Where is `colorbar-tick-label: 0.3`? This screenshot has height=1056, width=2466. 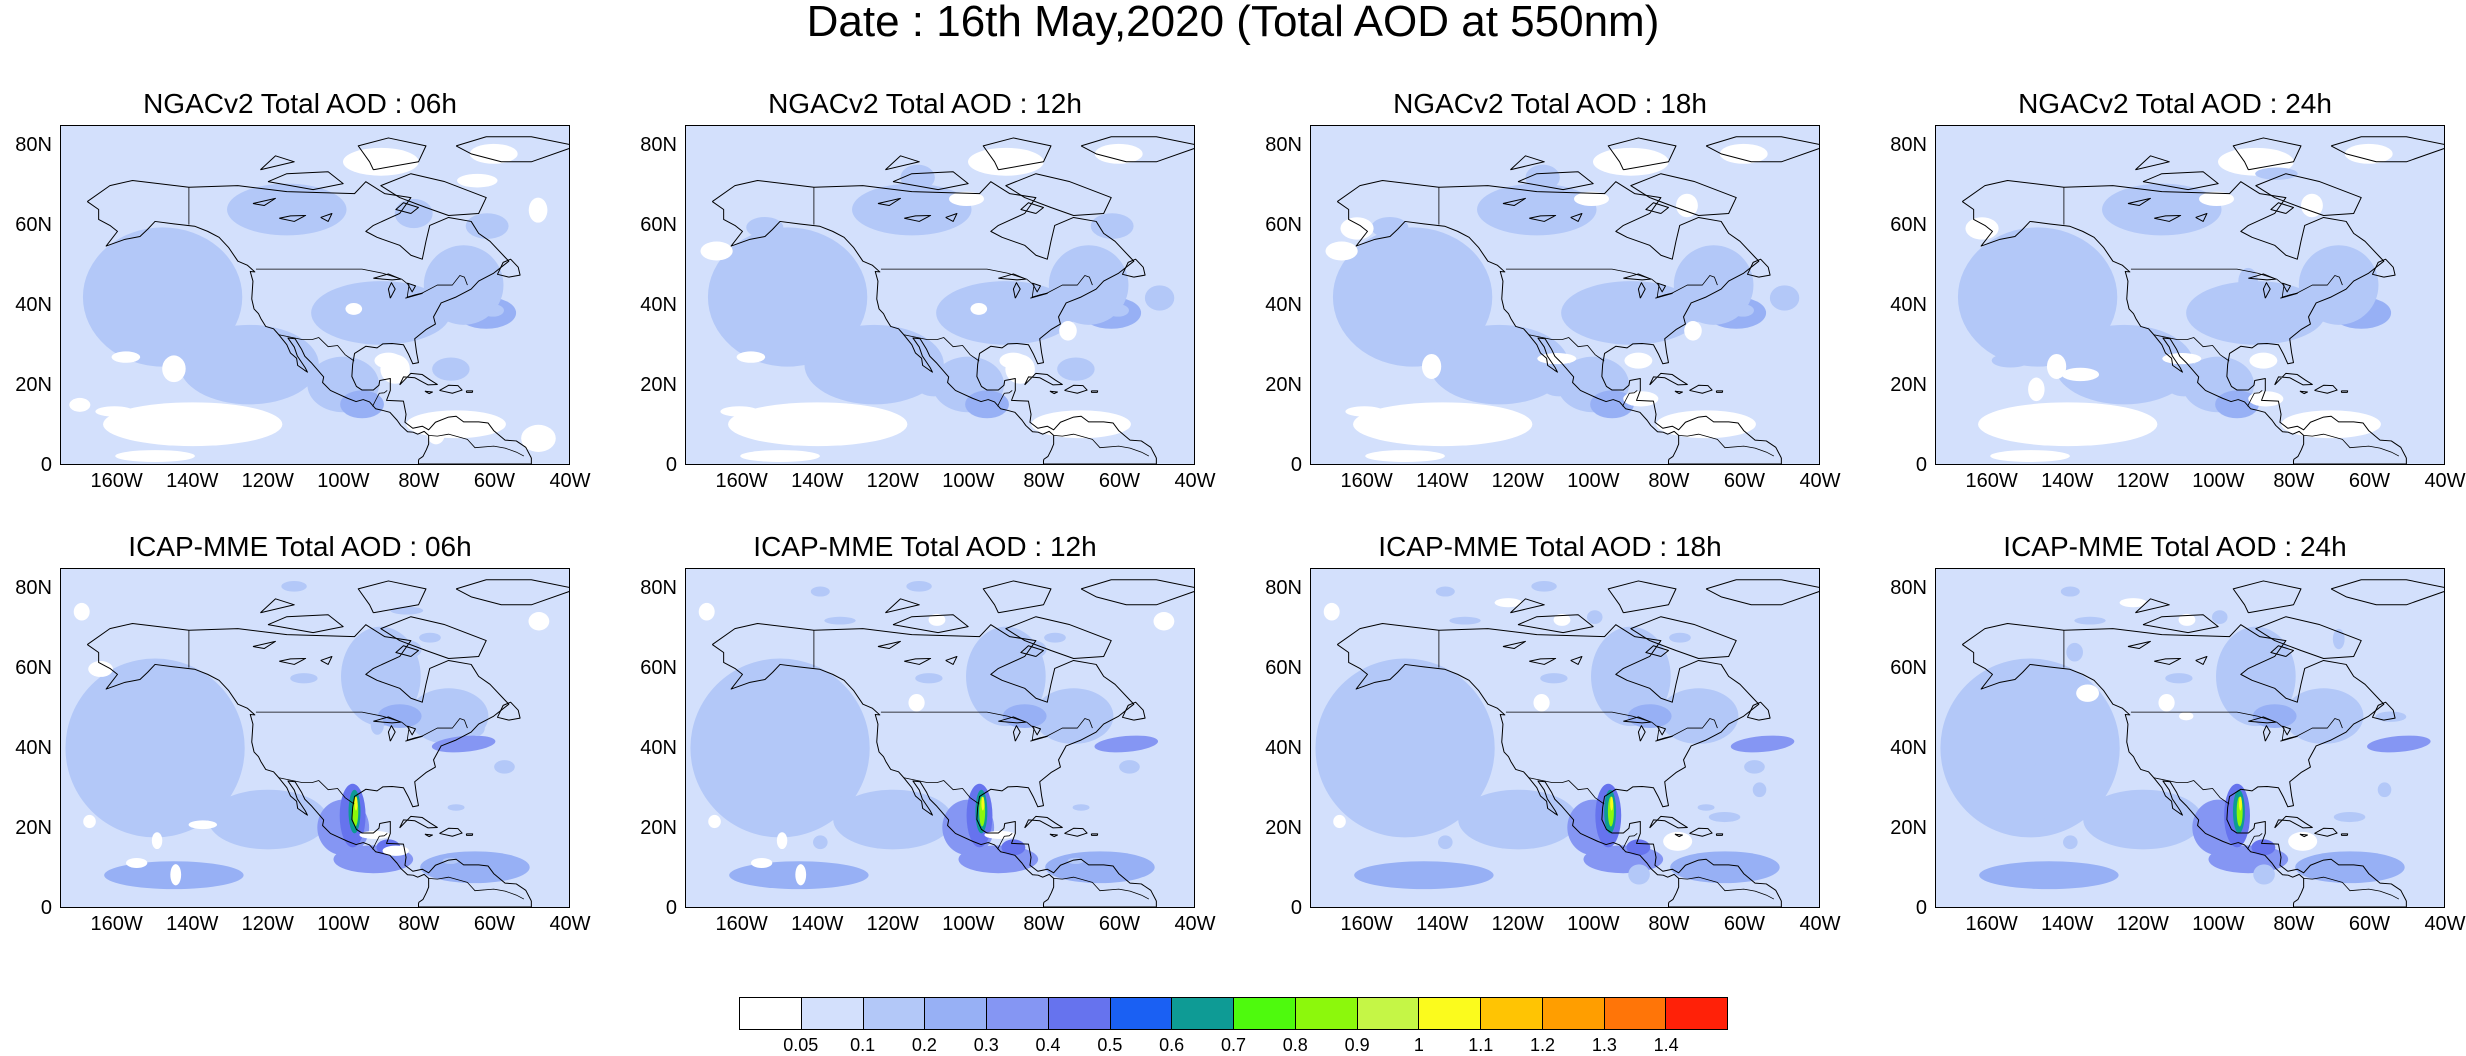 colorbar-tick-label: 0.3 is located at coordinates (986, 1045).